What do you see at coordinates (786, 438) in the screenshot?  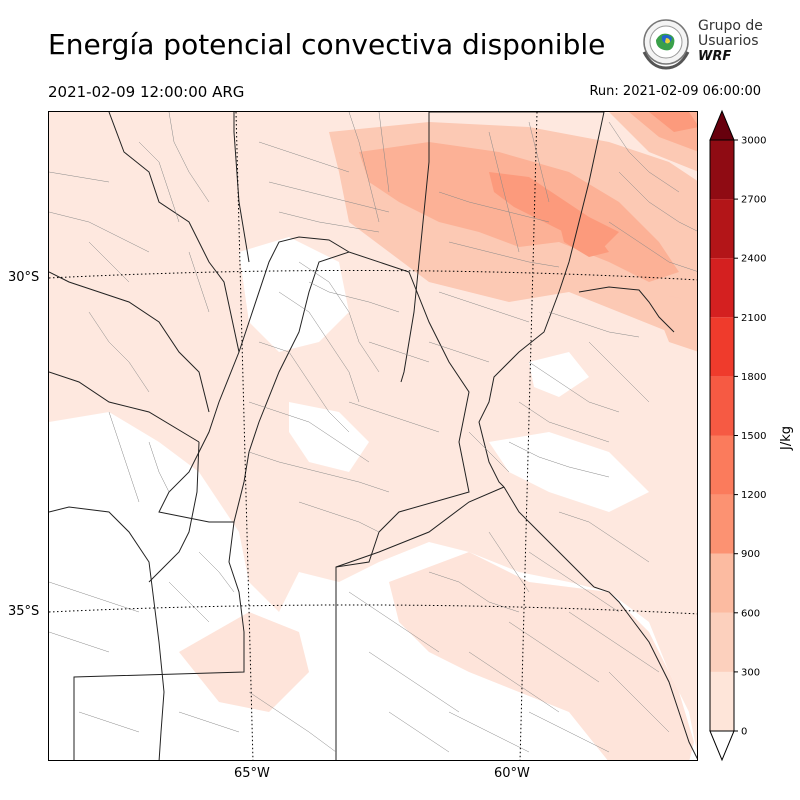 I see `colorbar-unit-label: J/kg` at bounding box center [786, 438].